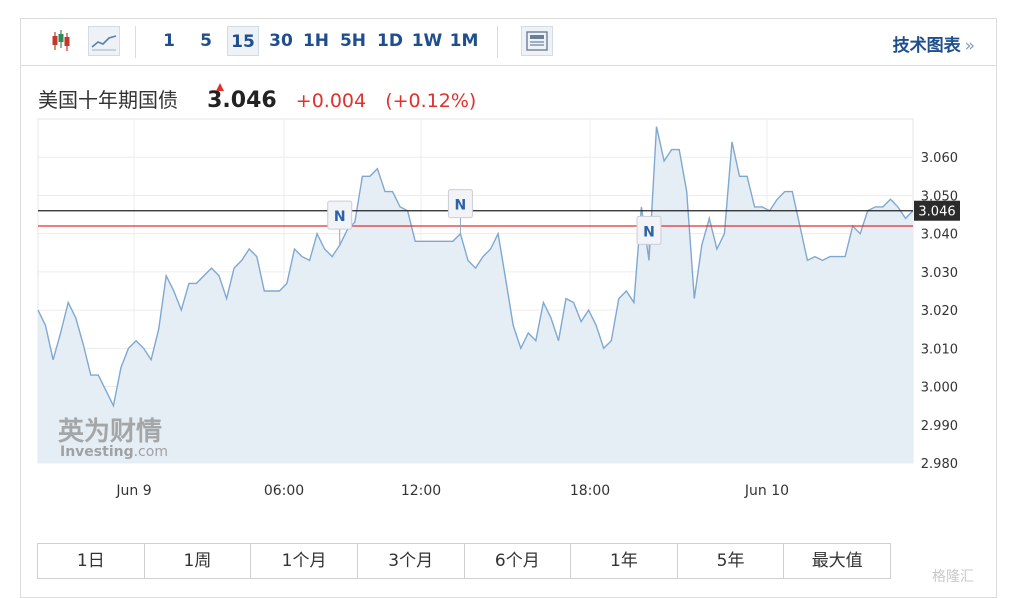  I want to click on range-max-button: 最大值, so click(837, 561).